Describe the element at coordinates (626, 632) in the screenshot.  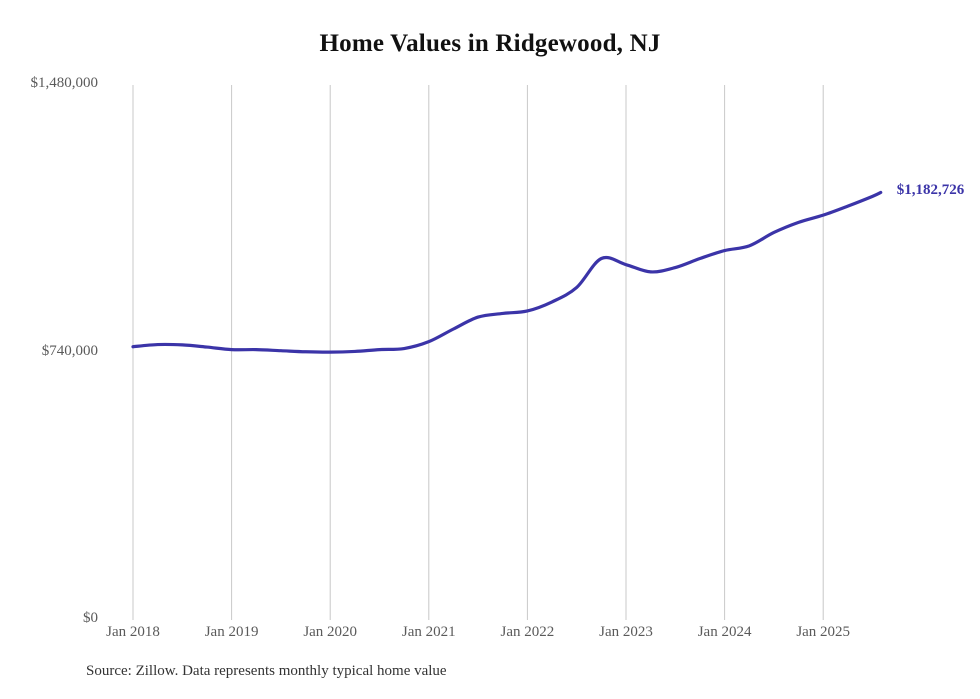
I see `x-axis-tick-label: Jan 2023` at that location.